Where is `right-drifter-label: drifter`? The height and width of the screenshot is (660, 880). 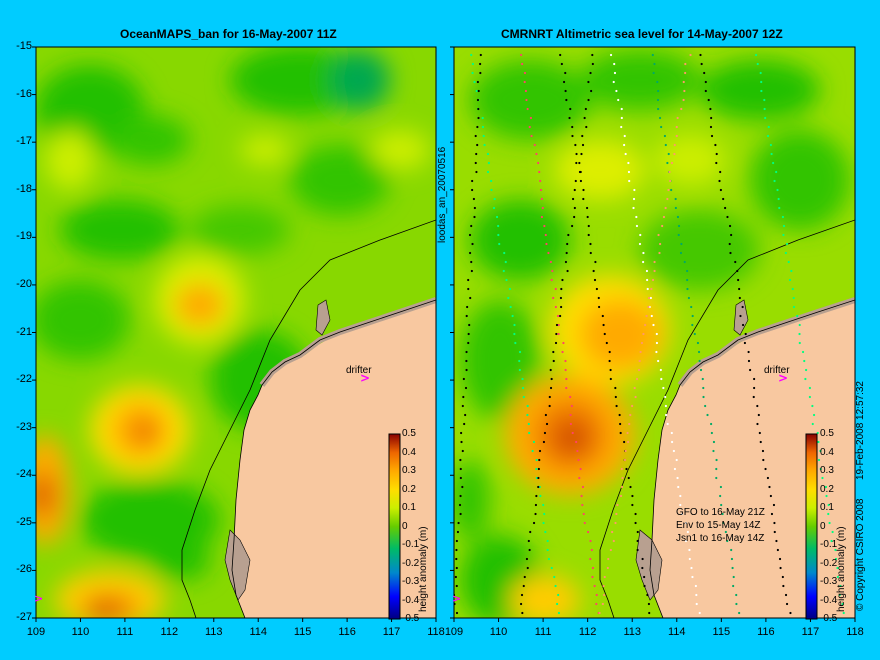 right-drifter-label: drifter is located at coordinates (777, 370).